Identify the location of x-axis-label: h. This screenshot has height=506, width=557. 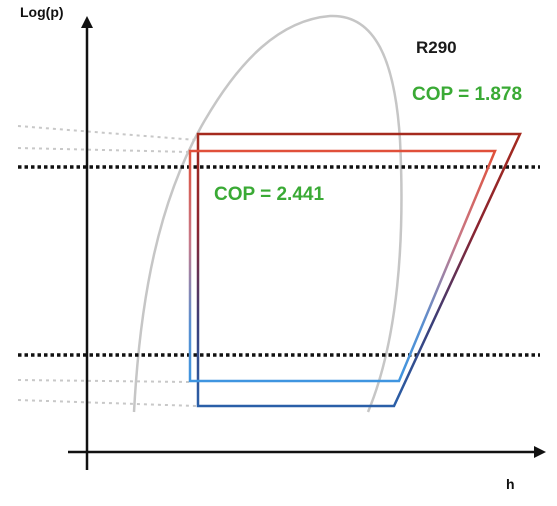
(510, 484).